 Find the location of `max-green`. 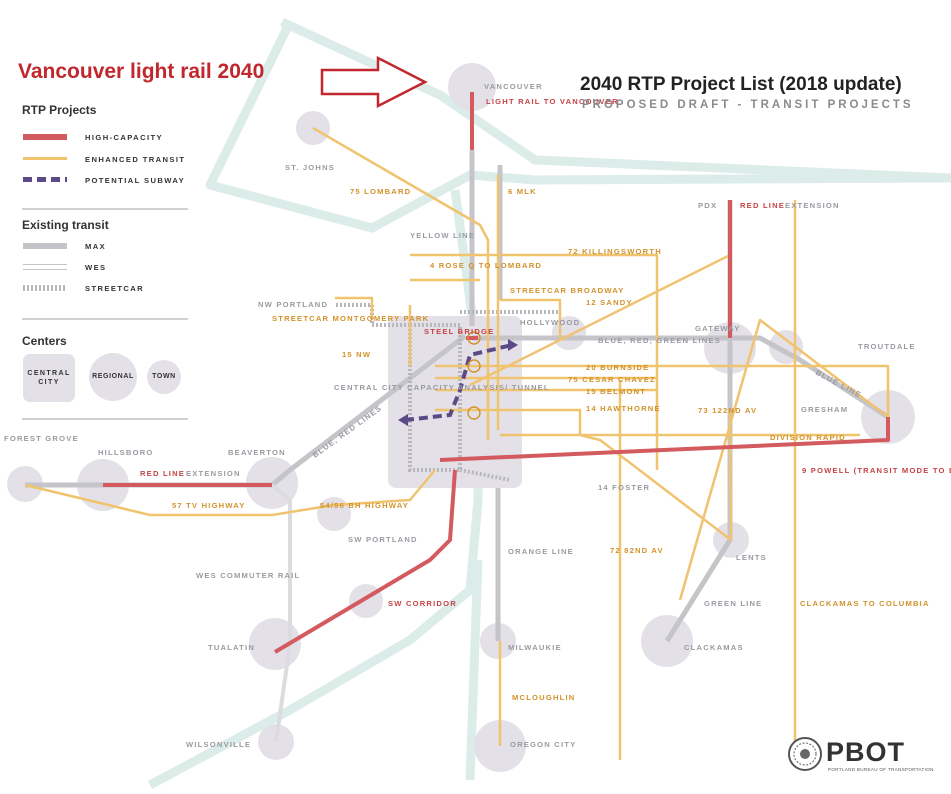

max-green is located at coordinates (698, 490).